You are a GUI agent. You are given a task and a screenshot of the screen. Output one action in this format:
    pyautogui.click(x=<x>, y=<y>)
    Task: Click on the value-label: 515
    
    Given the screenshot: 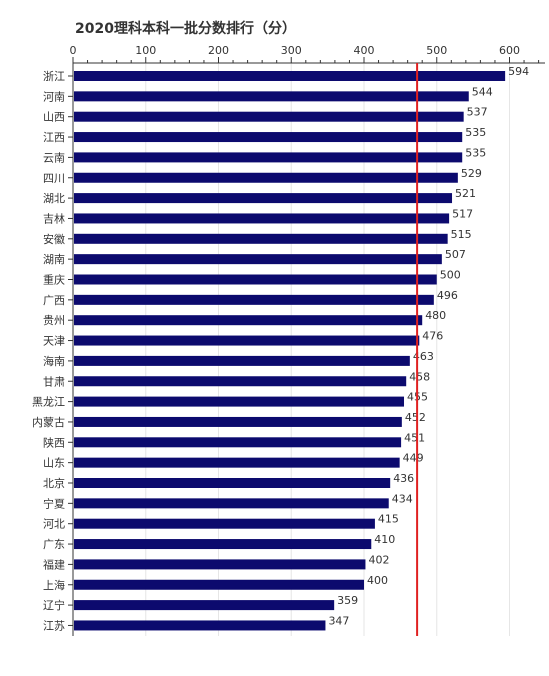 What is the action you would take?
    pyautogui.click(x=461, y=234)
    